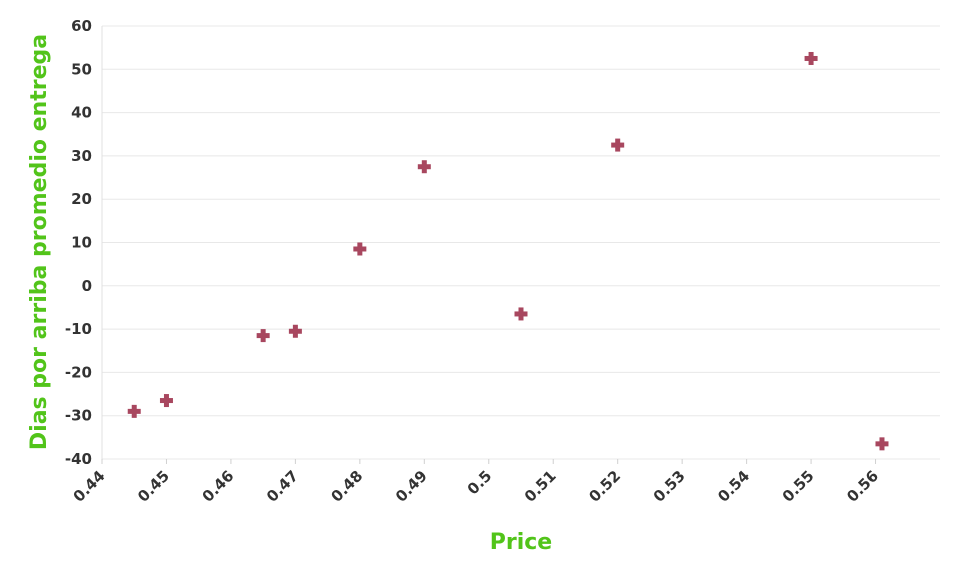  Describe the element at coordinates (78, 459) in the screenshot. I see `y-tick-label: -40` at that location.